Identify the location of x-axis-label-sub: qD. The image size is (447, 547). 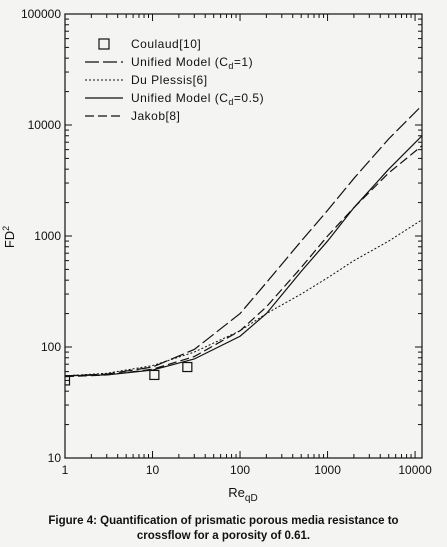
(251, 498).